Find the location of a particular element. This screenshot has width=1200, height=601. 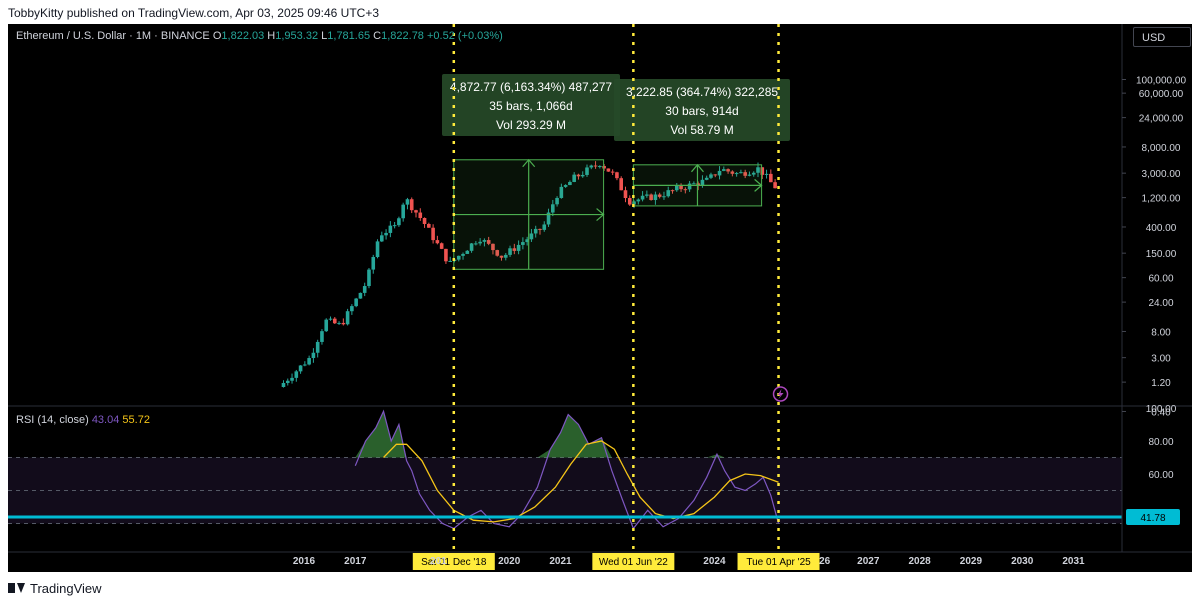

time-tick-label: 2031 is located at coordinates (1073, 561).